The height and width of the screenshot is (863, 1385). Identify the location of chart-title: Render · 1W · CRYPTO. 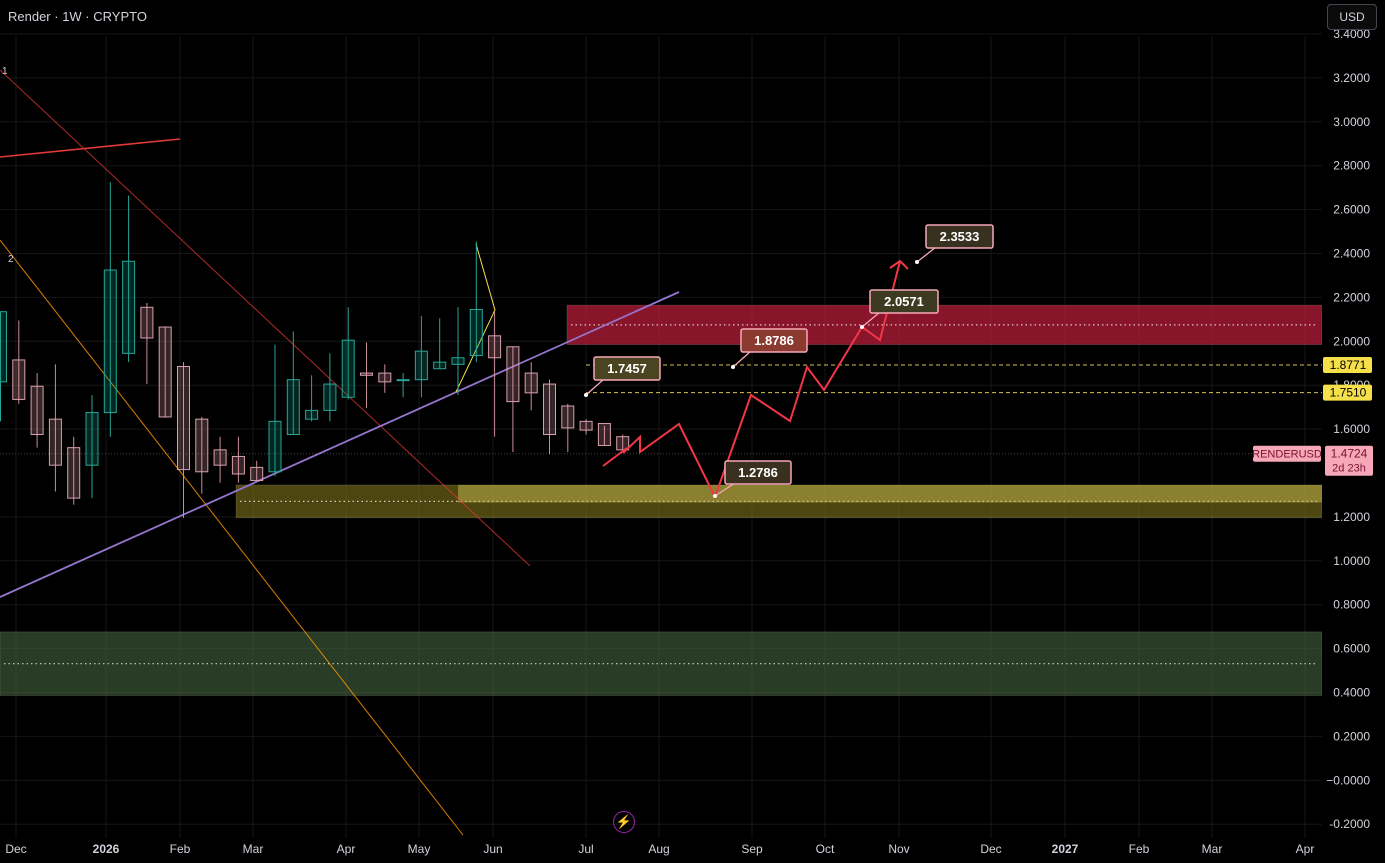
(77, 16).